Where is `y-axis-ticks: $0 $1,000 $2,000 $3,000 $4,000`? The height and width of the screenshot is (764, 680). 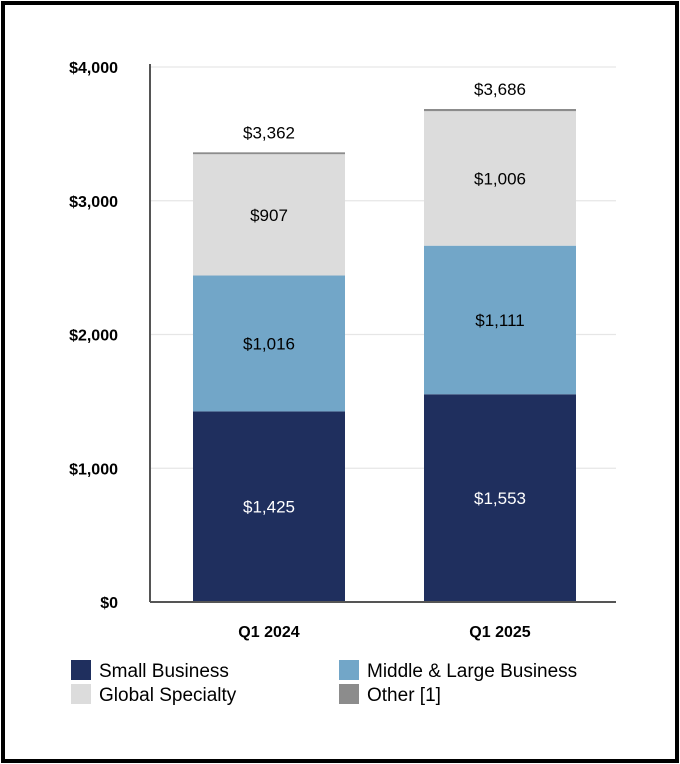 y-axis-ticks: $0 $1,000 $2,000 $3,000 $4,000 is located at coordinates (93, 336).